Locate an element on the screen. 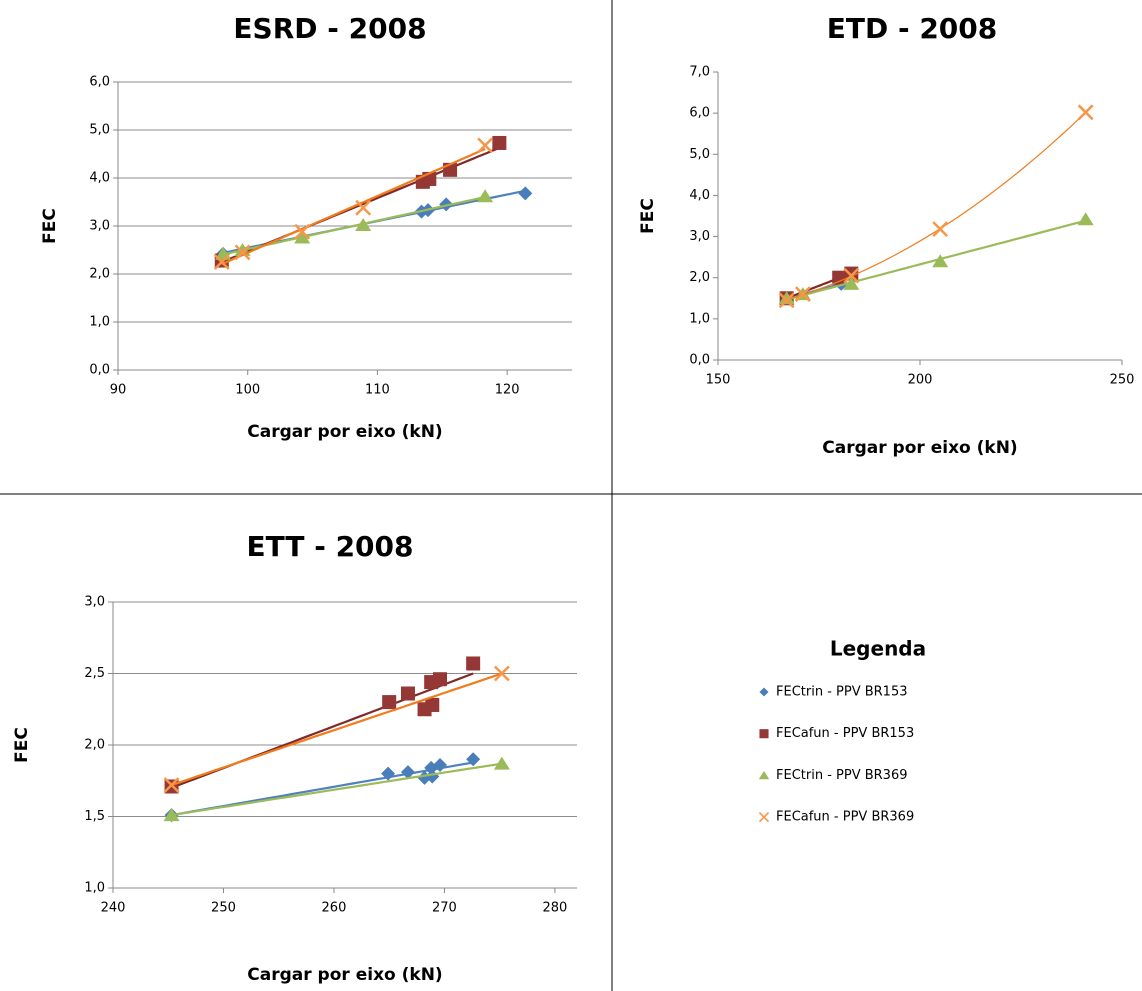  x-tick-label: 120 is located at coordinates (507, 390).